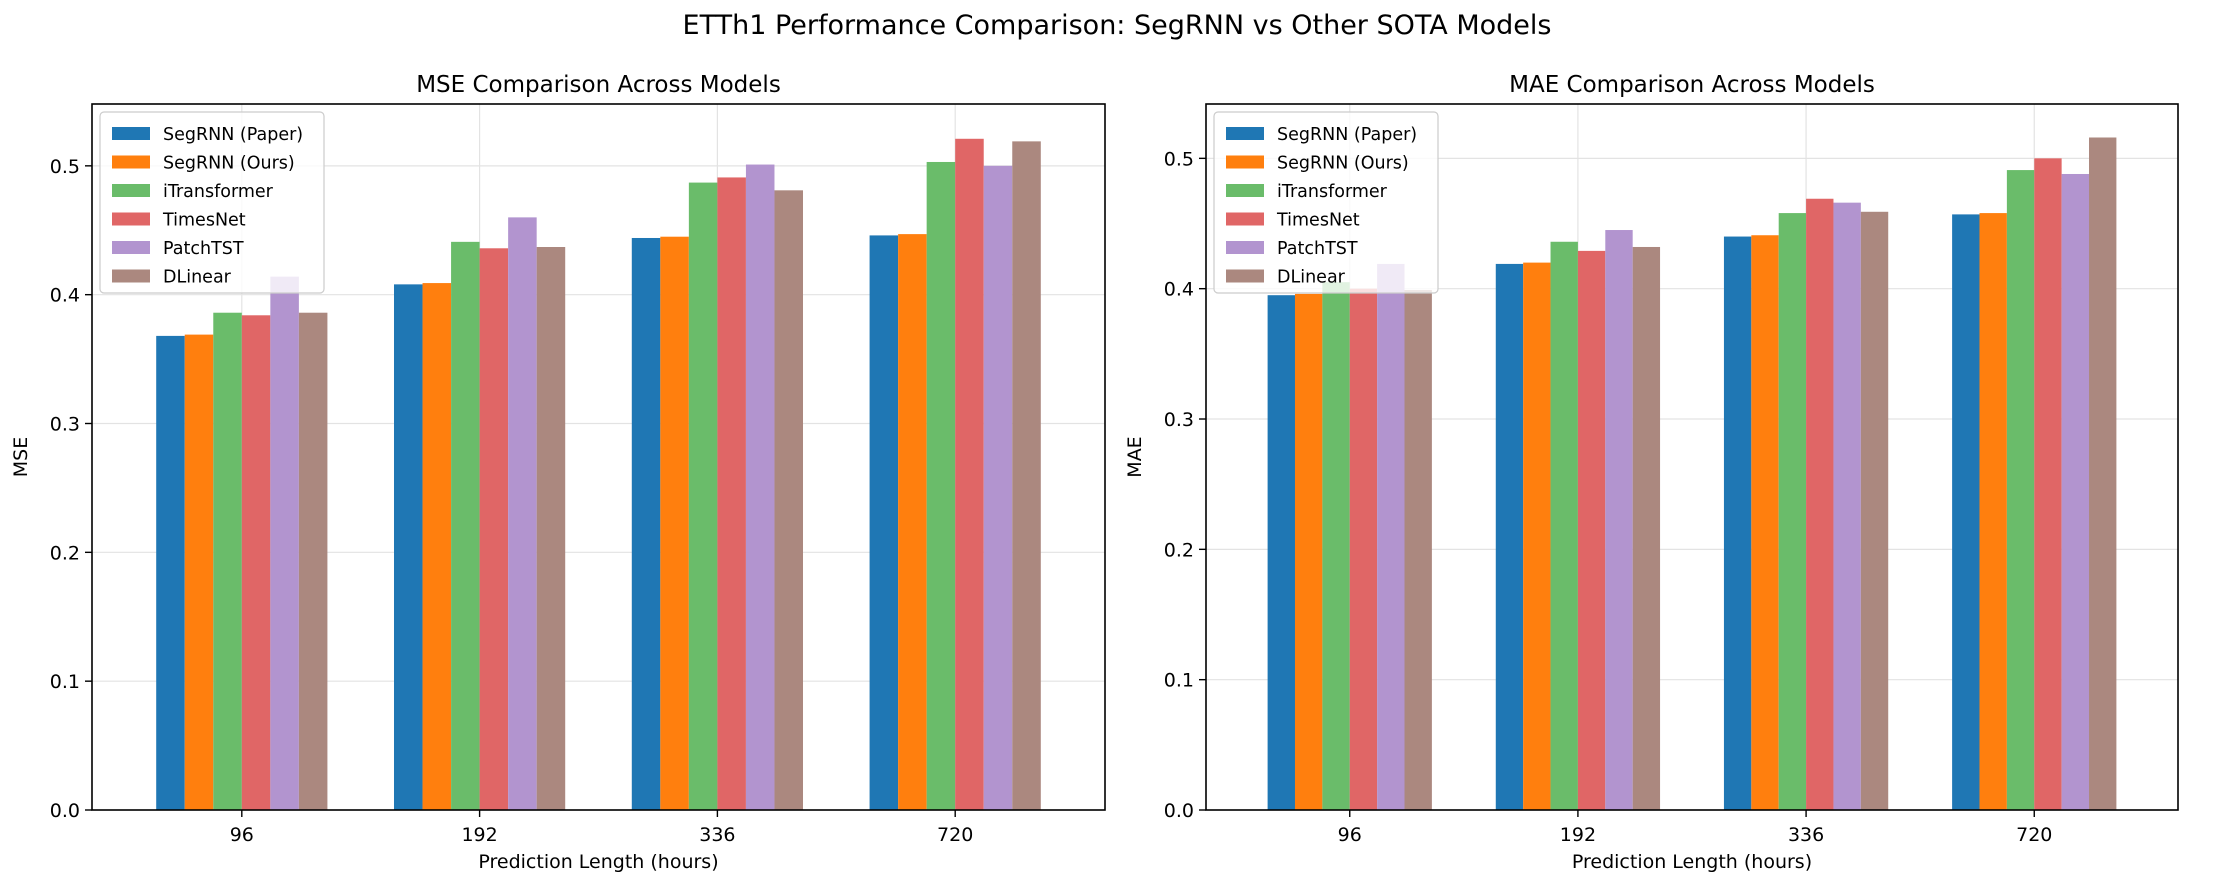  What do you see at coordinates (21, 457) in the screenshot?
I see `y-axis-label: MSE` at bounding box center [21, 457].